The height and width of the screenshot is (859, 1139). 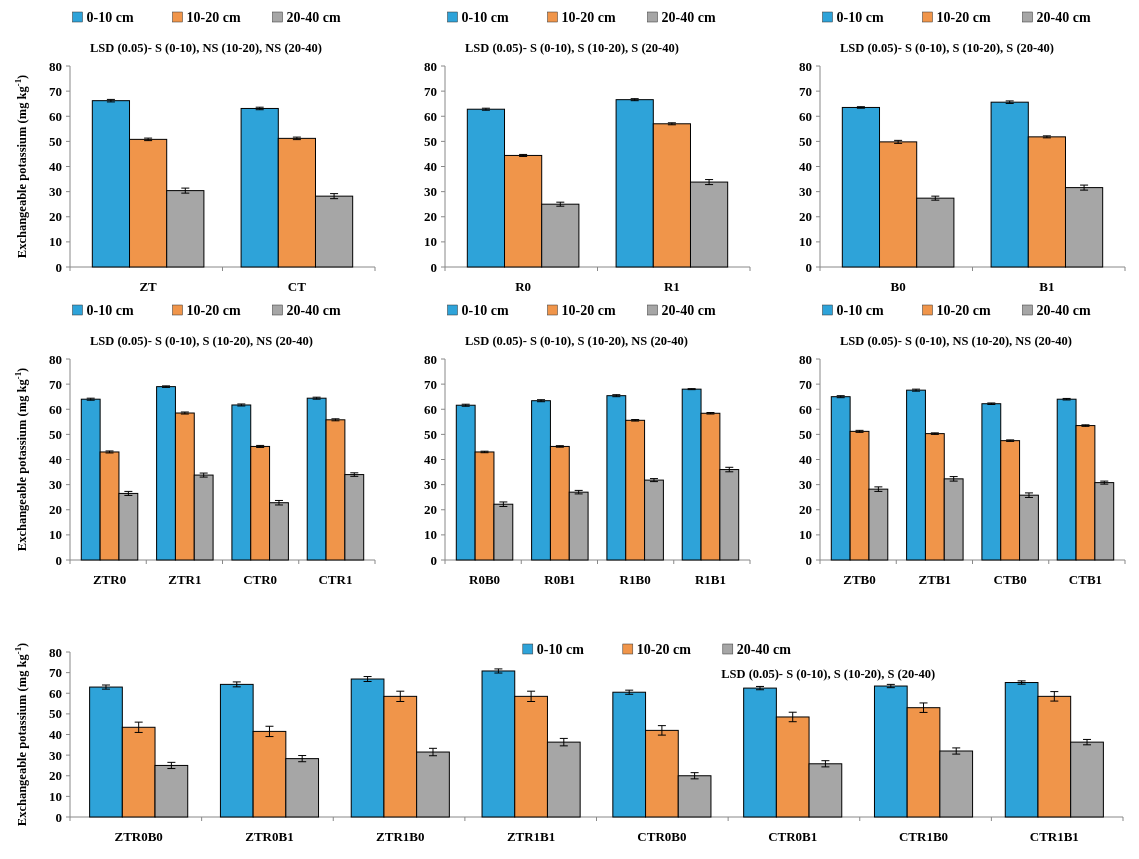 What do you see at coordinates (923, 836) in the screenshot?
I see `x-tick-label: CTR1B0` at bounding box center [923, 836].